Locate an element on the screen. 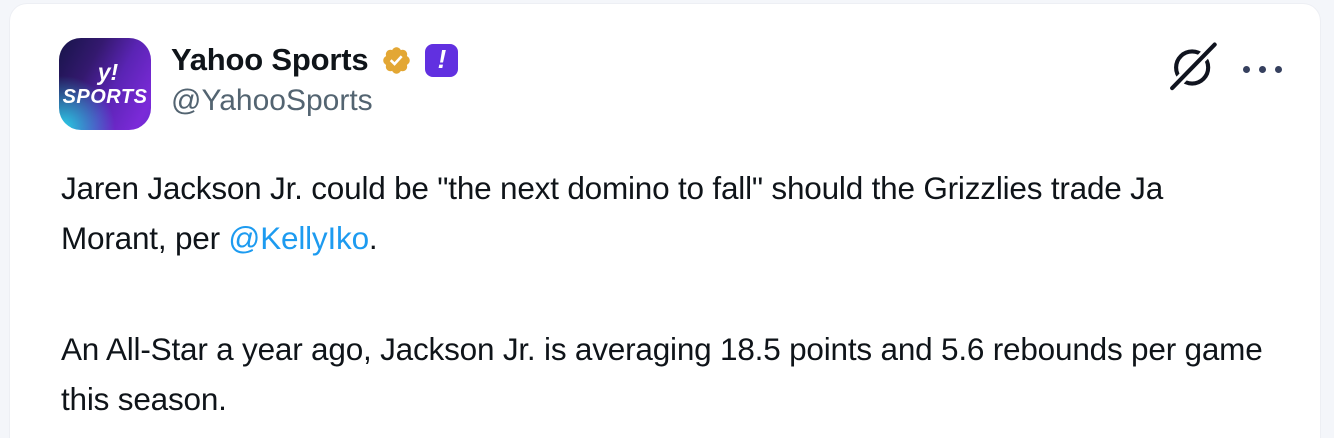 The width and height of the screenshot is (1334, 438). author-block: Yahoo Sports ! @YahooSports is located at coordinates (315, 78).